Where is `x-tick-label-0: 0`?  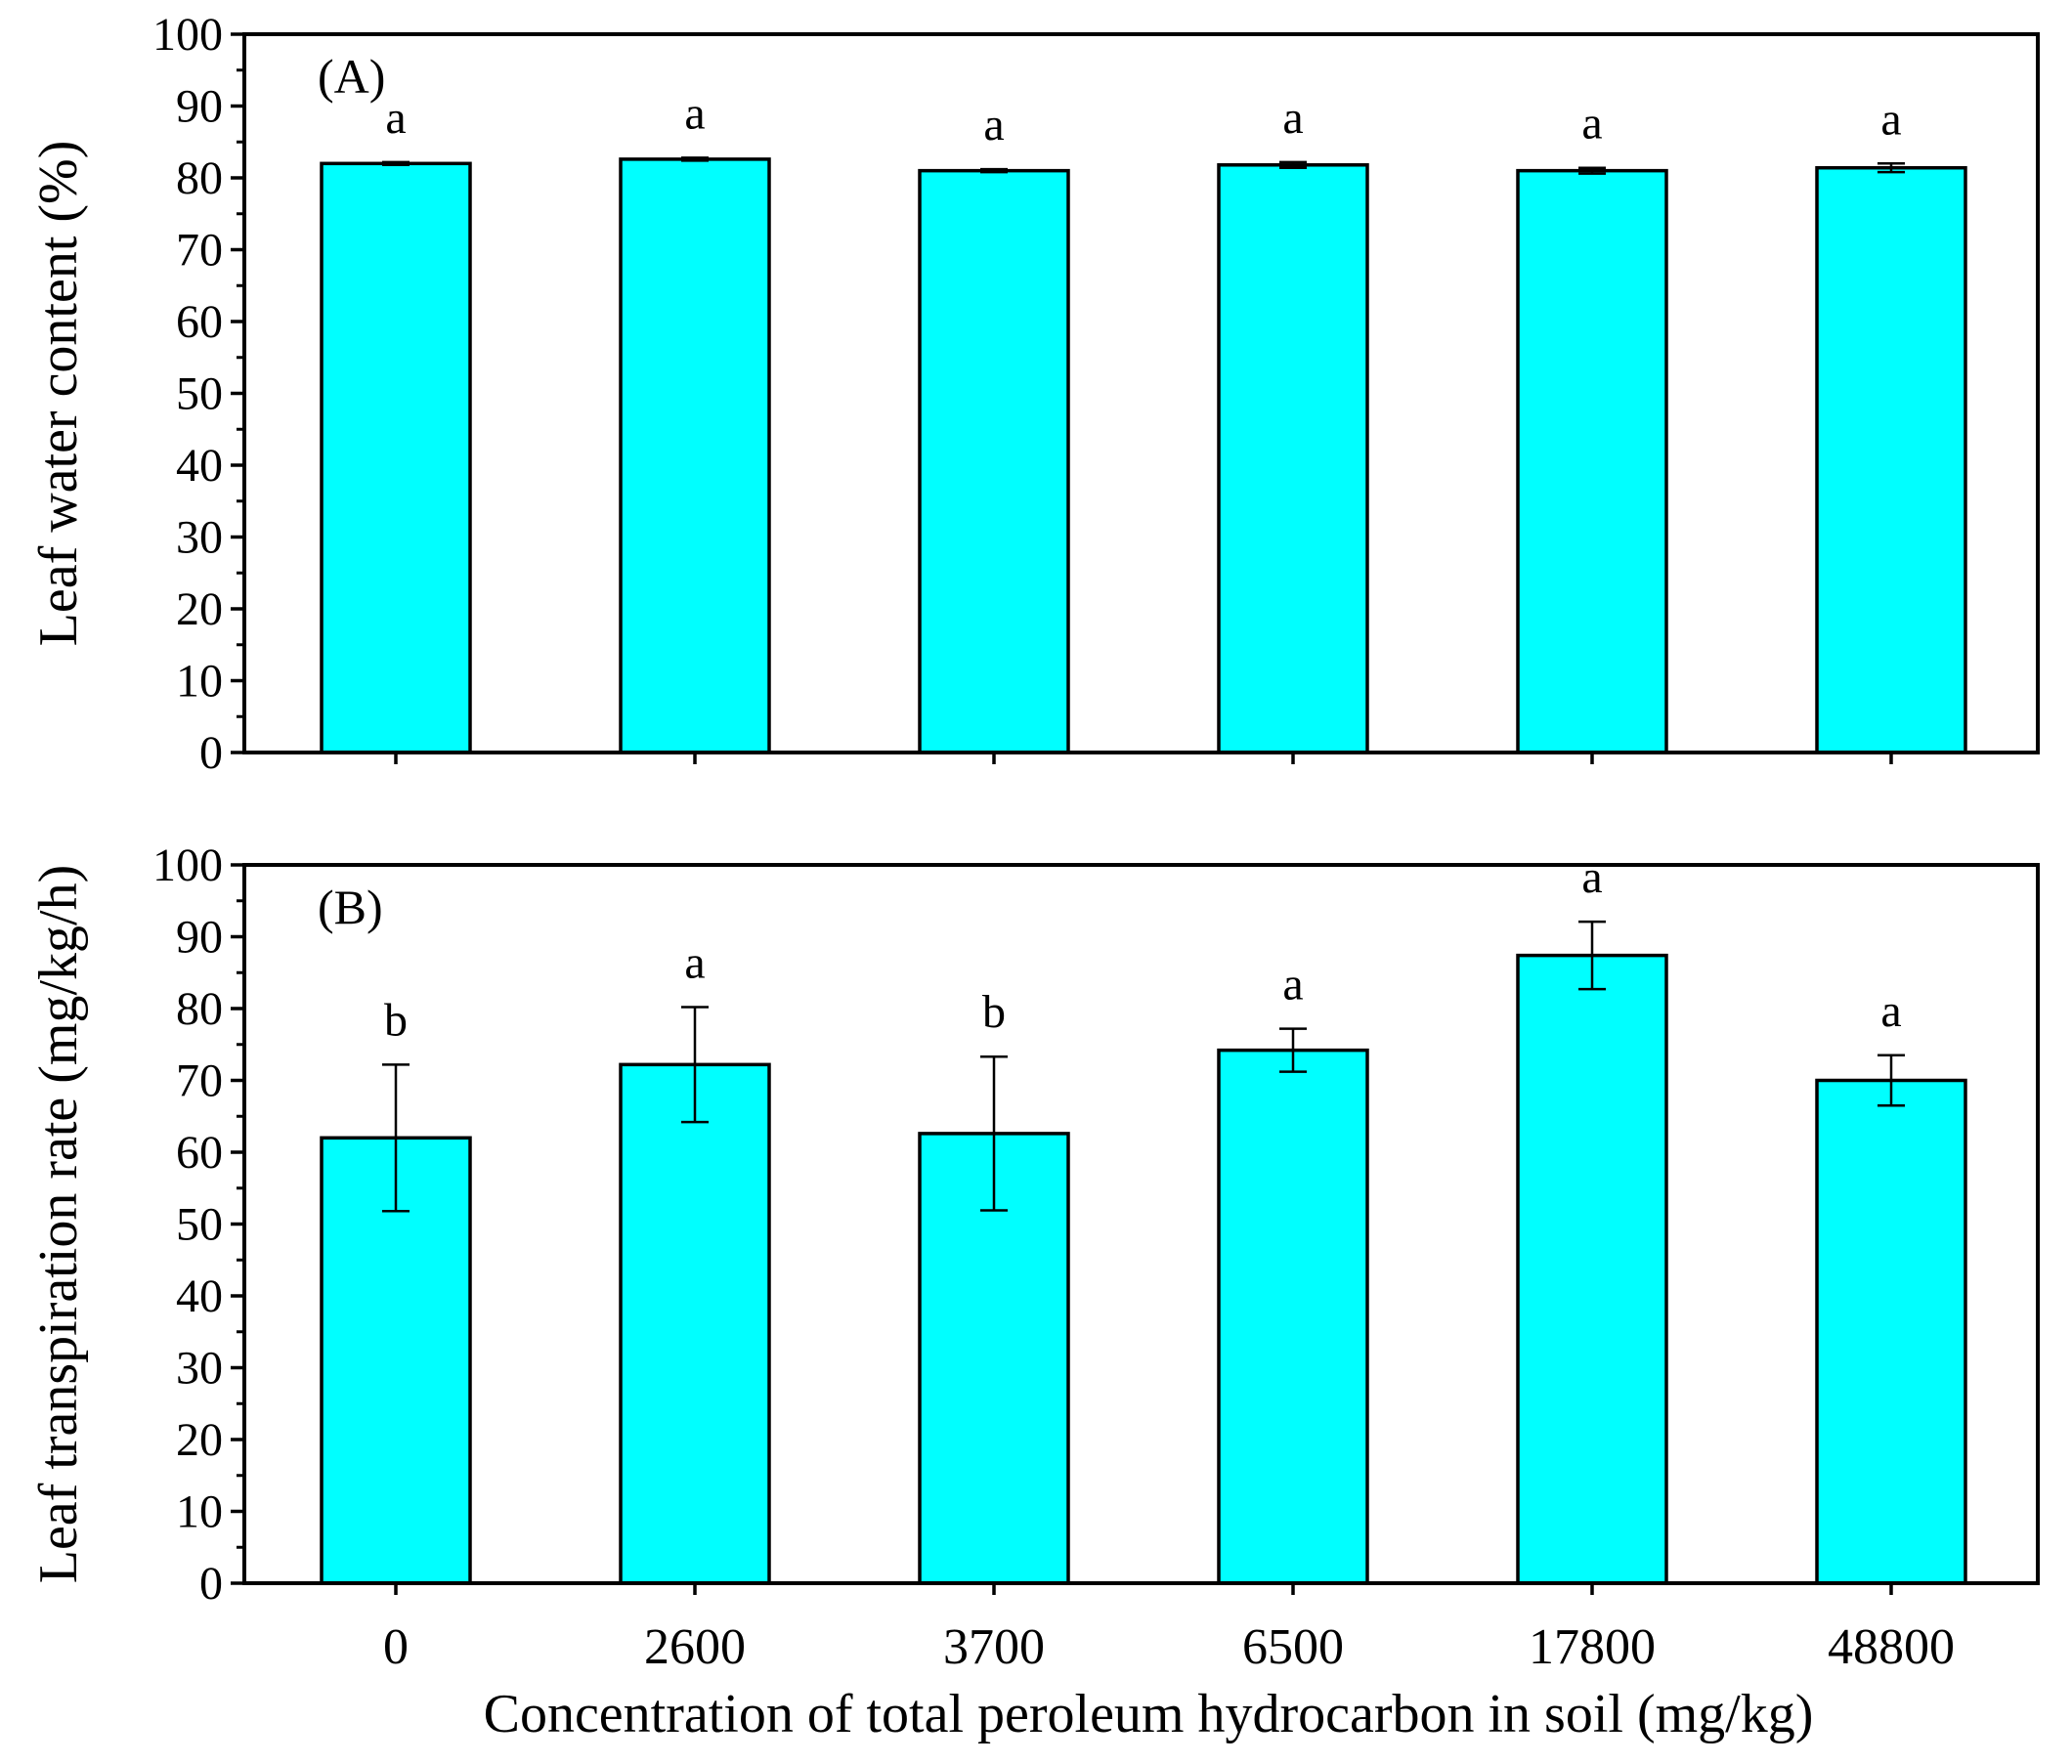
x-tick-label-0: 0 is located at coordinates (396, 1647).